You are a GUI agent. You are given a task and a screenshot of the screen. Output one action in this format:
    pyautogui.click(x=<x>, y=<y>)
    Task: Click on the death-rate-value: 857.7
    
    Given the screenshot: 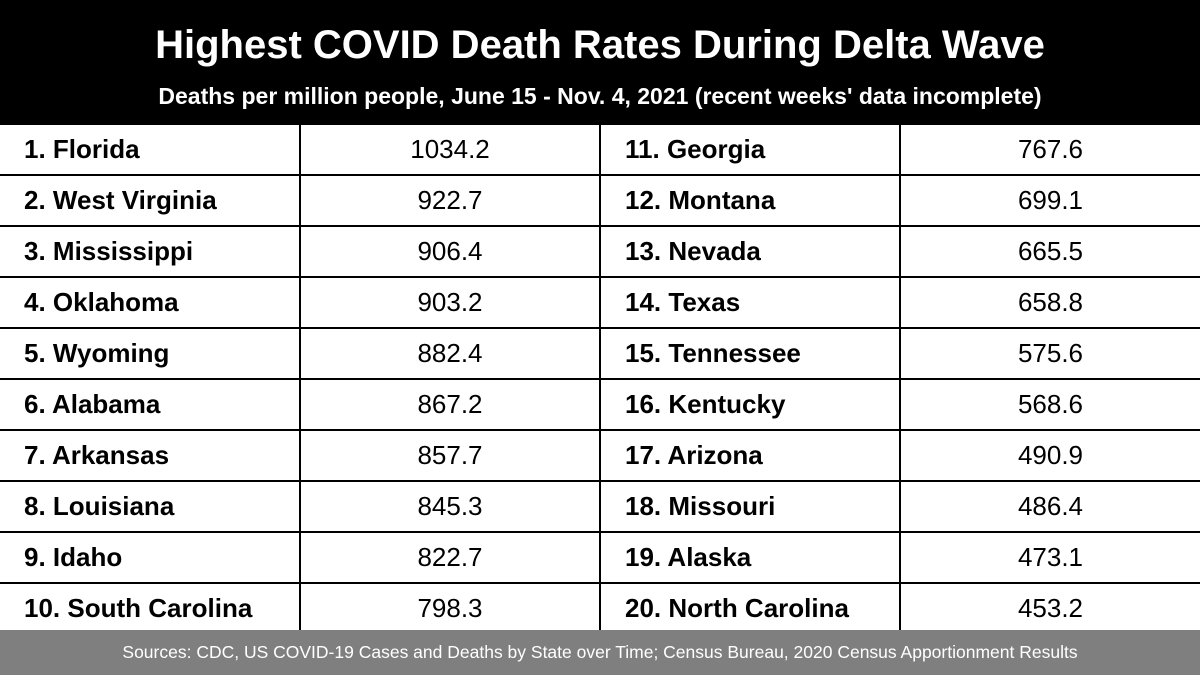 What is the action you would take?
    pyautogui.click(x=450, y=455)
    